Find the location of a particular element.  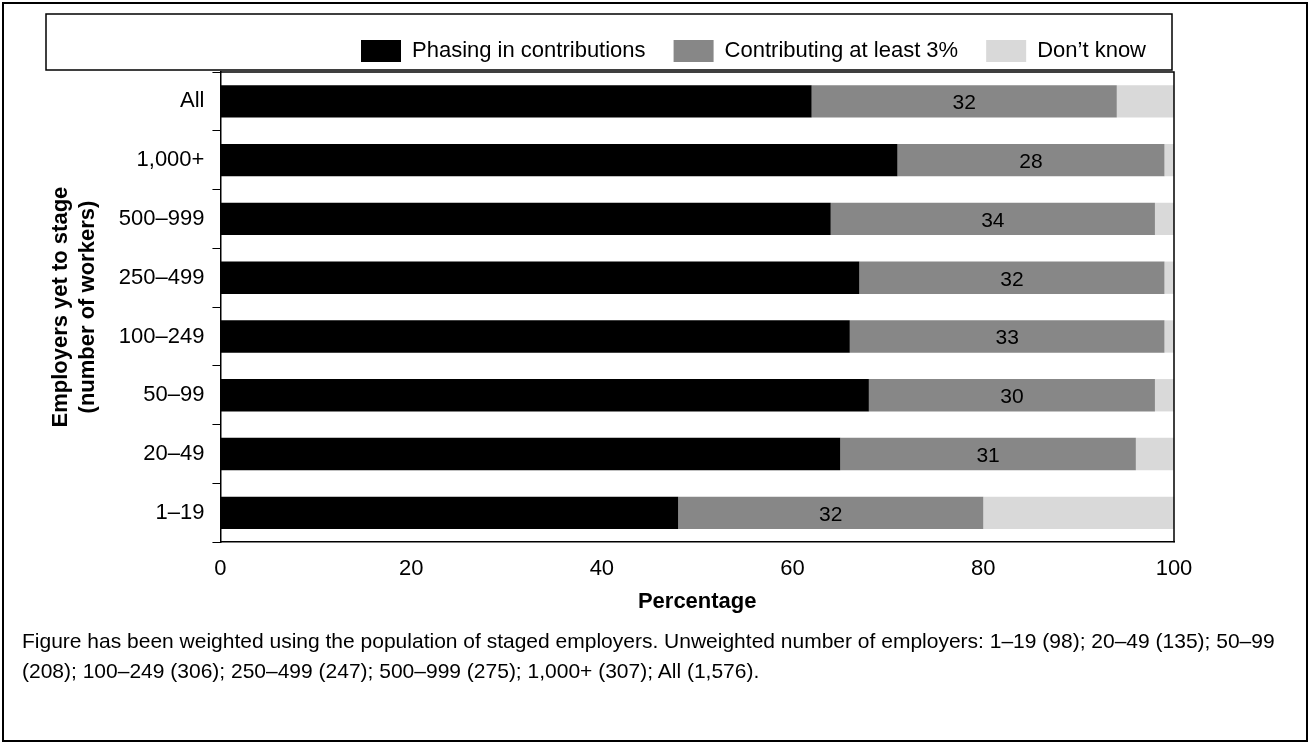

y-axis-title: Employers yet to stage (number of workers) is located at coordinates (73, 307).